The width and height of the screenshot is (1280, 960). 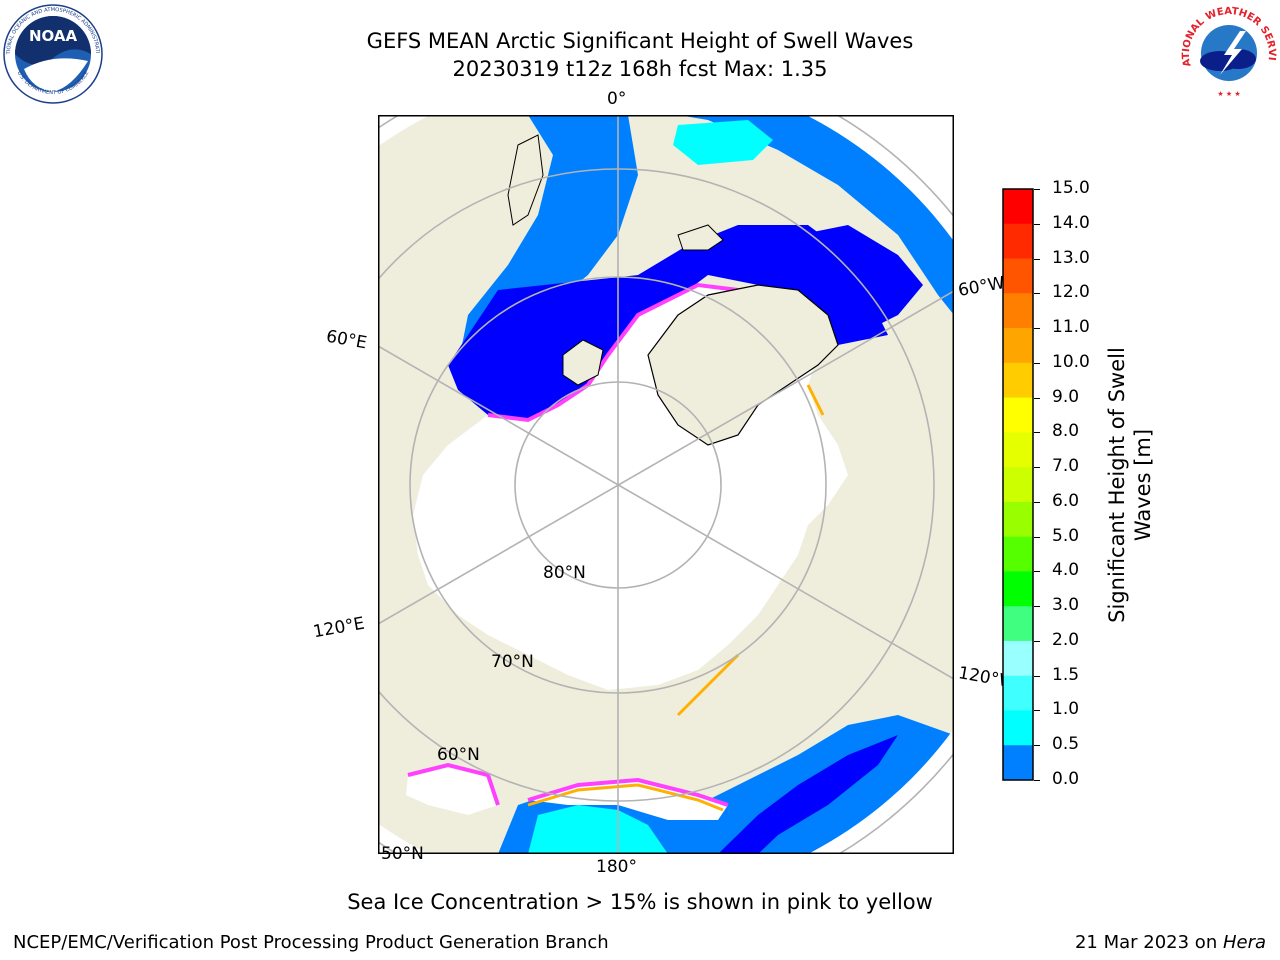 What do you see at coordinates (53, 36) in the screenshot?
I see `noaa-logo-text: NOAA` at bounding box center [53, 36].